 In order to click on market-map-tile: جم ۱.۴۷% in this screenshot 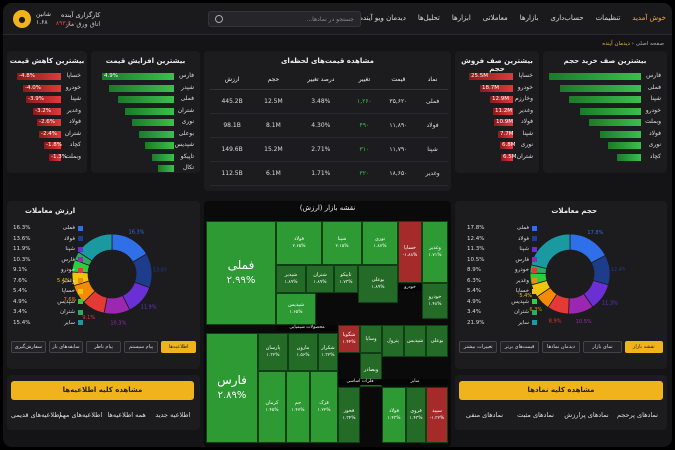, I will do `click(298, 407)`.